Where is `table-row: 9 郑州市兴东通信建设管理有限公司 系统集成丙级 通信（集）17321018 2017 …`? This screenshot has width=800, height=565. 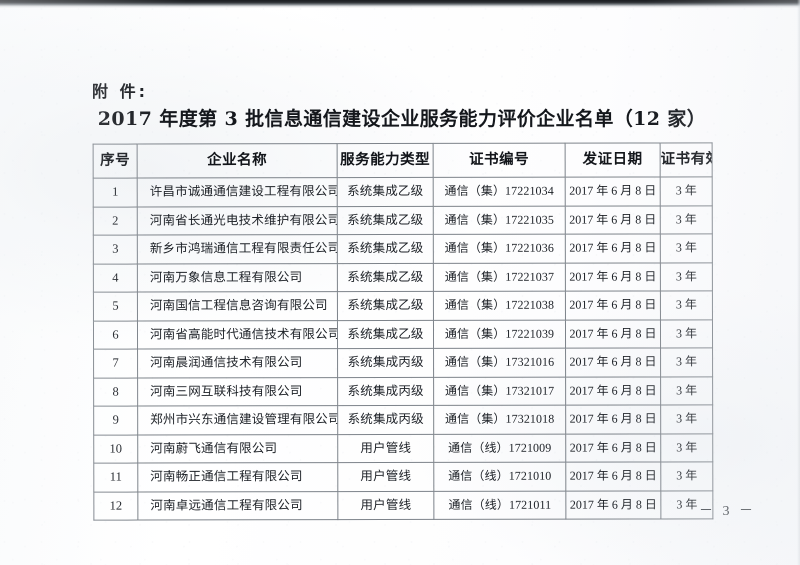
table-row: 9 郑州市兴东通信建设管理有限公司 系统集成丙级 通信（集）17321018 2017 … is located at coordinates (403, 419).